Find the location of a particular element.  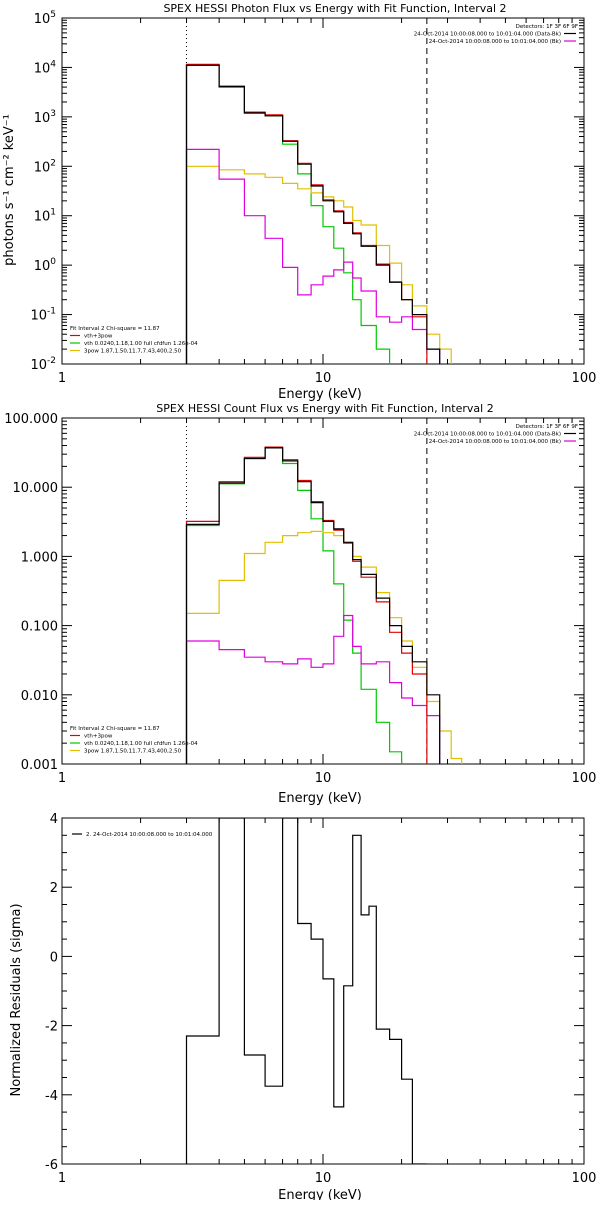

count-flux-y-tick-label: 1.000 is located at coordinates (39, 557).